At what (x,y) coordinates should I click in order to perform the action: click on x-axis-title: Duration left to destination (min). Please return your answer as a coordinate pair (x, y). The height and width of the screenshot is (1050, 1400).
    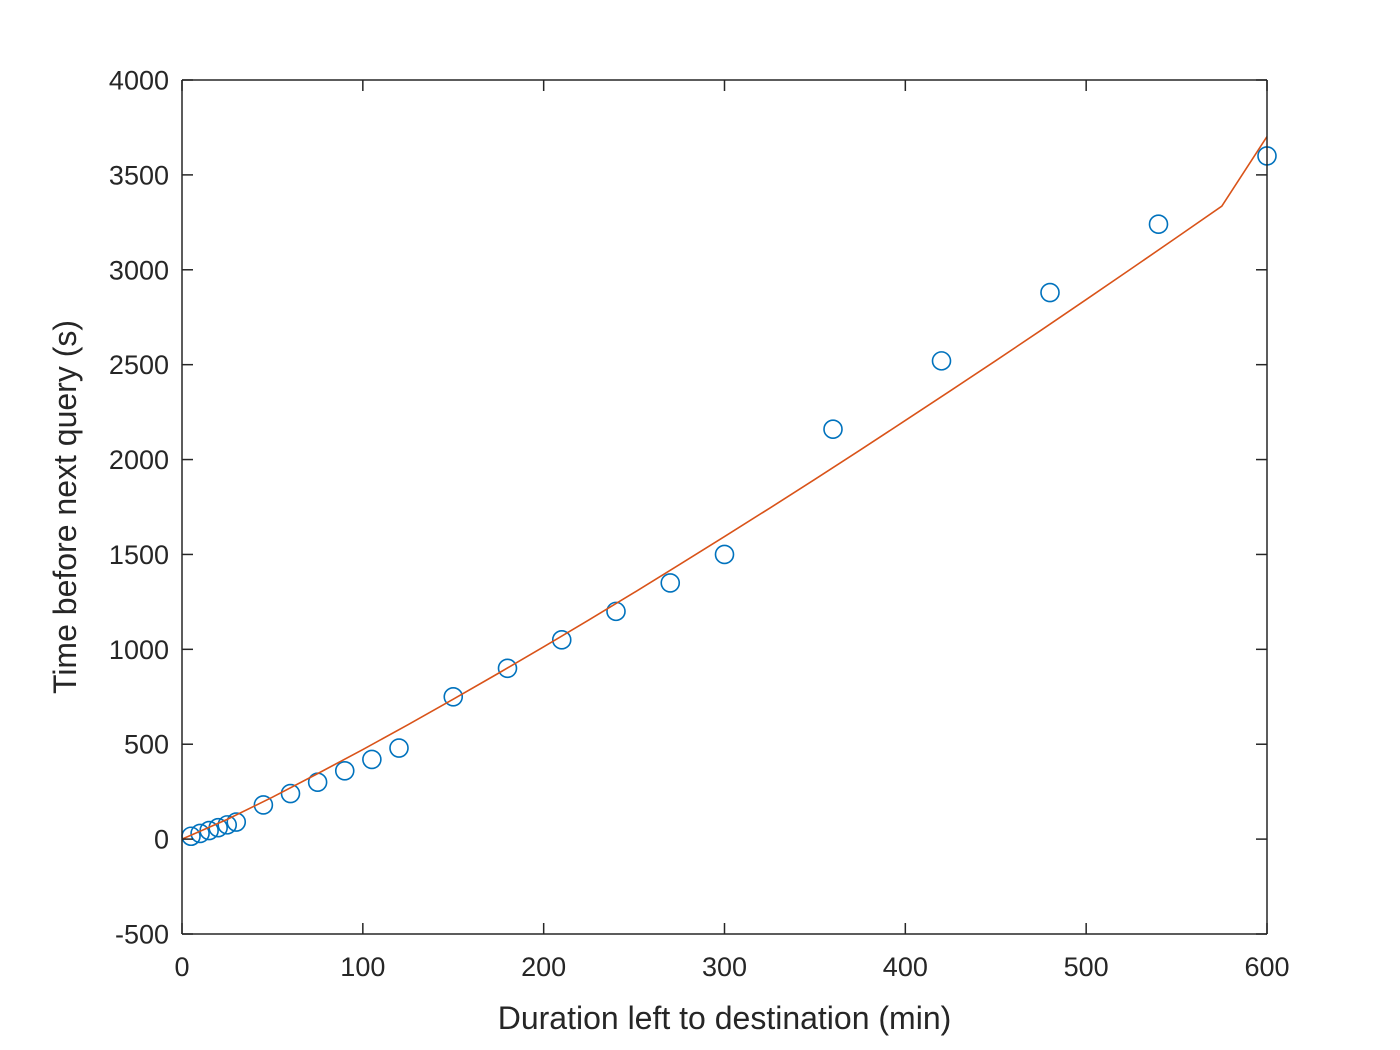
    Looking at the image, I should click on (725, 1018).